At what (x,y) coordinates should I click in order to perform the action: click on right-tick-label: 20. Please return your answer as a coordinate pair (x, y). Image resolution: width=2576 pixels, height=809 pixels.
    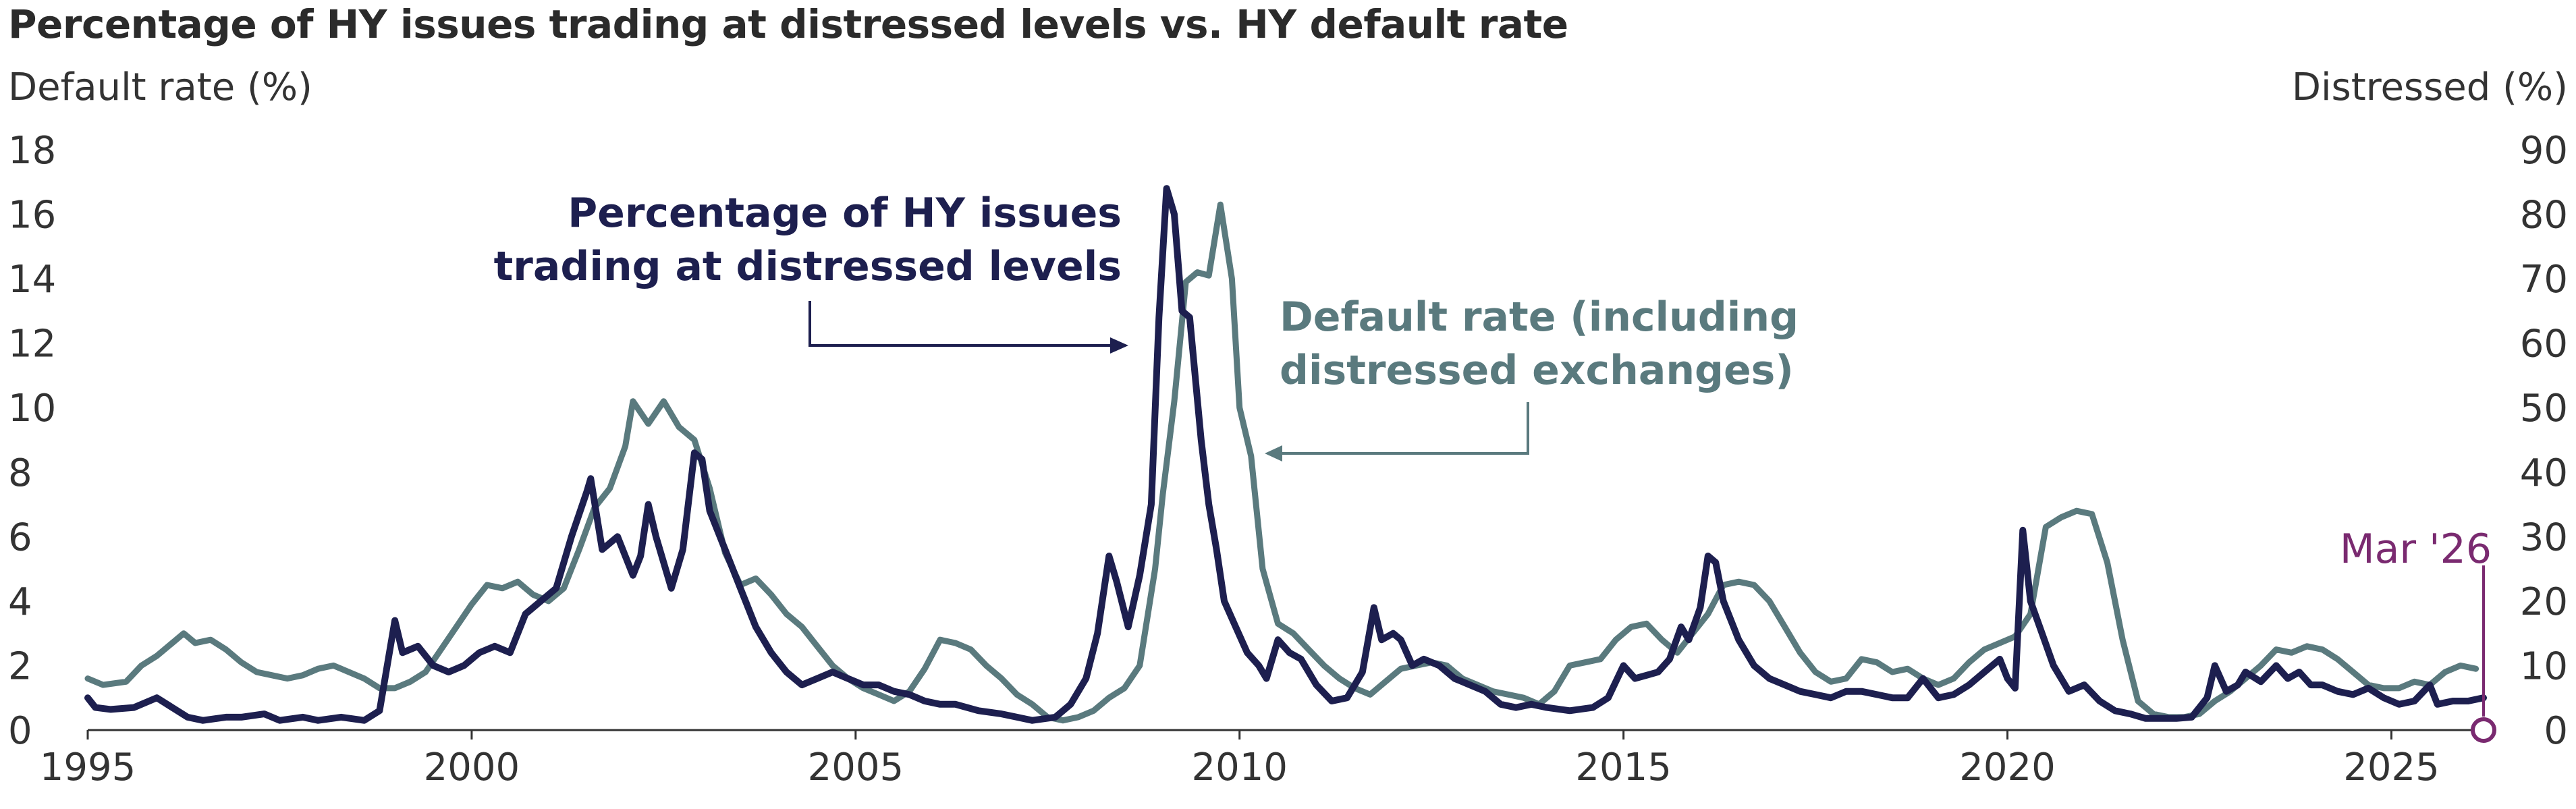
    Looking at the image, I should click on (2544, 602).